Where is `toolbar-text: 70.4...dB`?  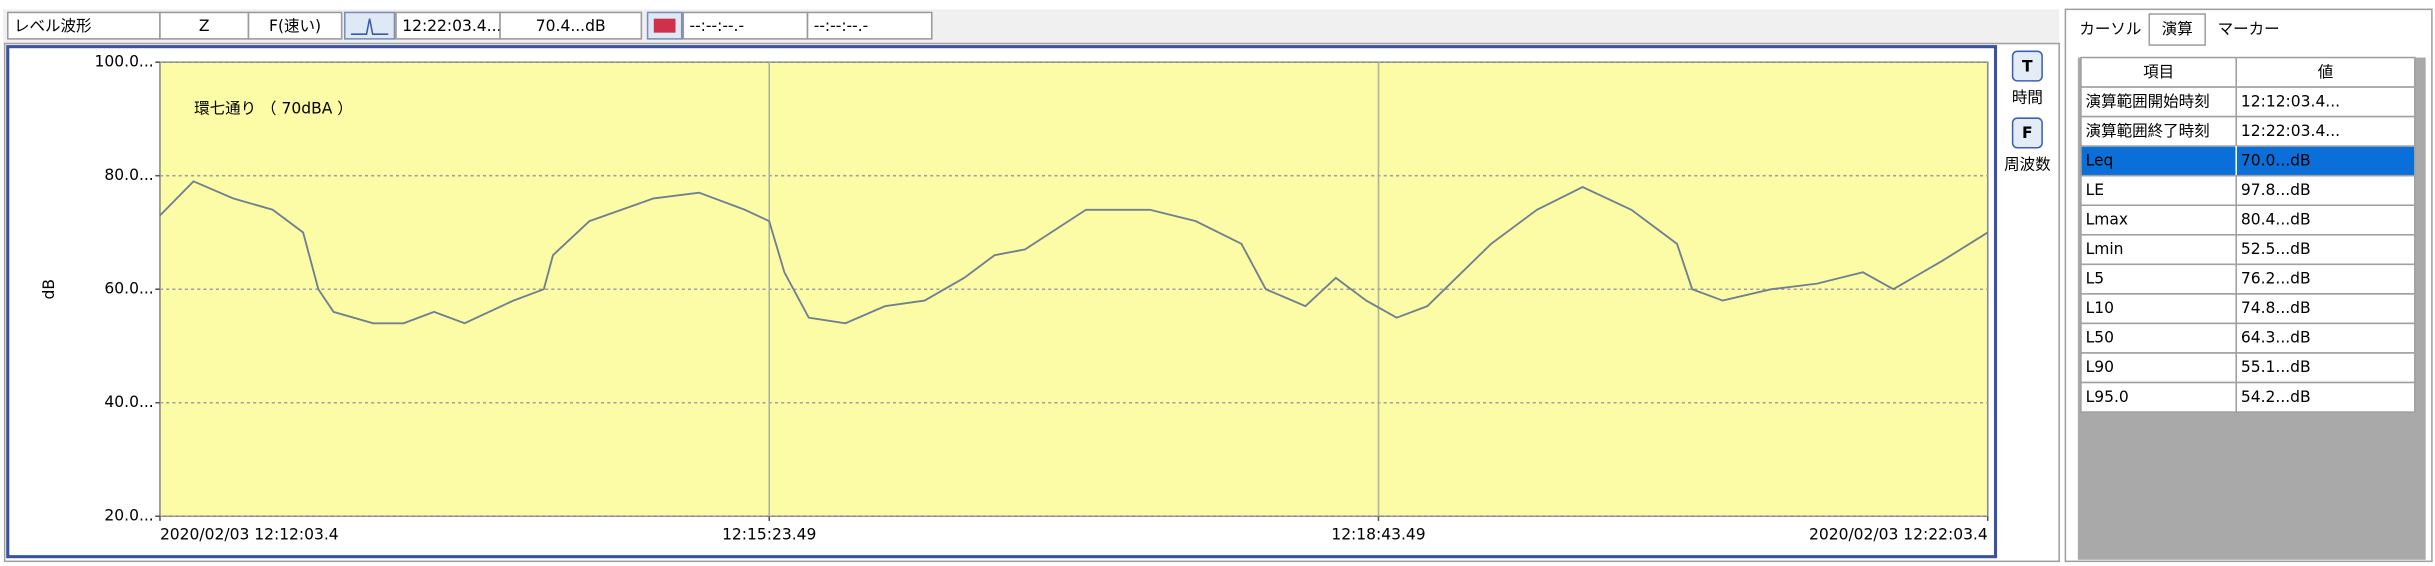
toolbar-text: 70.4...dB is located at coordinates (571, 26).